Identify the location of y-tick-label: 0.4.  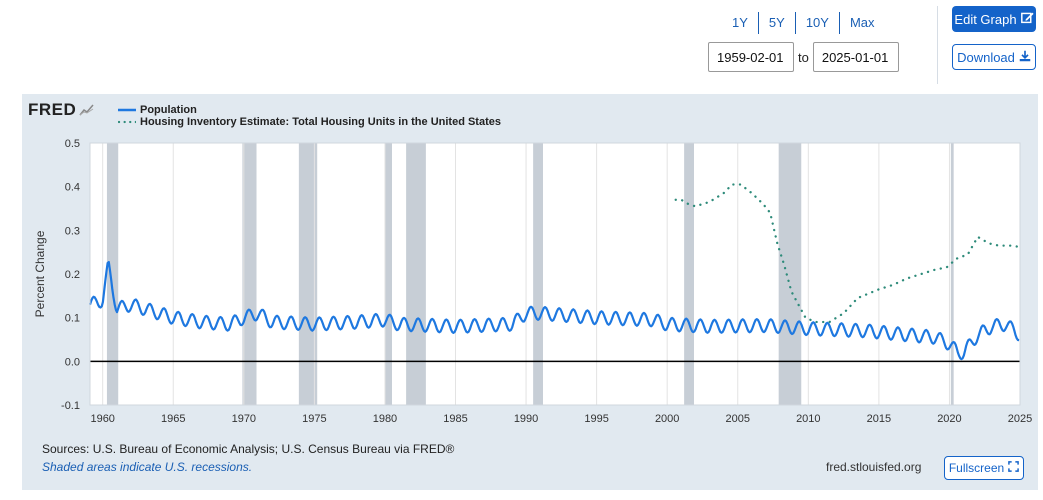
(72, 188).